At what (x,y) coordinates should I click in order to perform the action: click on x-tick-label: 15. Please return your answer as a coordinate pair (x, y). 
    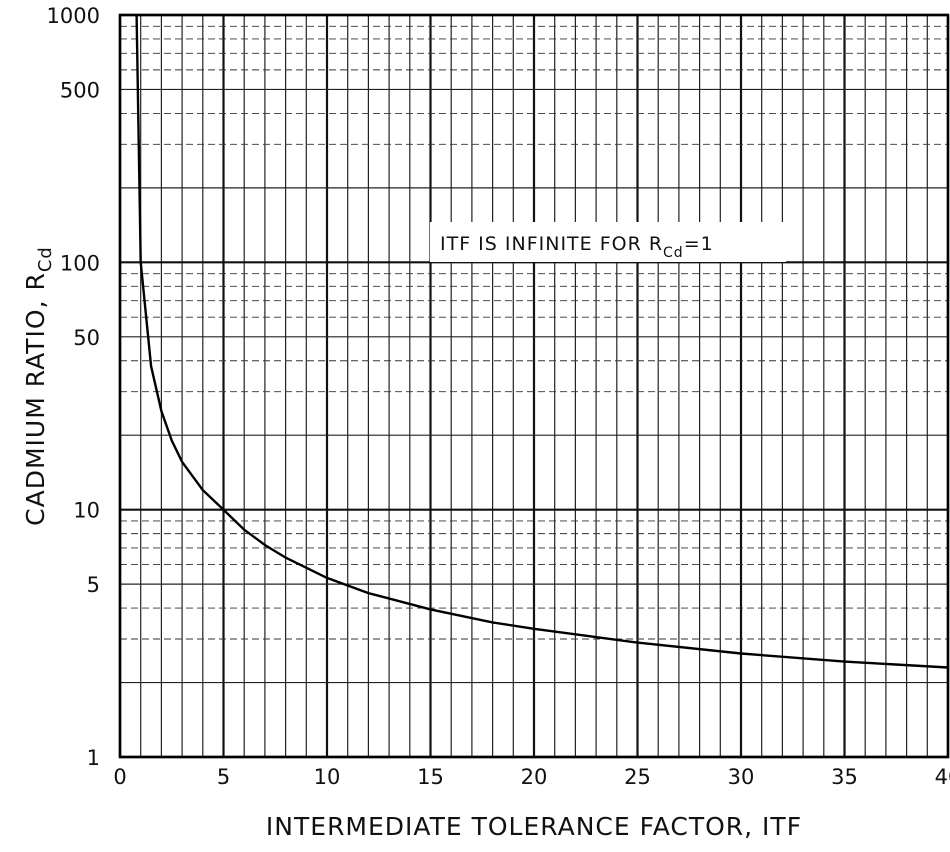
    Looking at the image, I should click on (430, 777).